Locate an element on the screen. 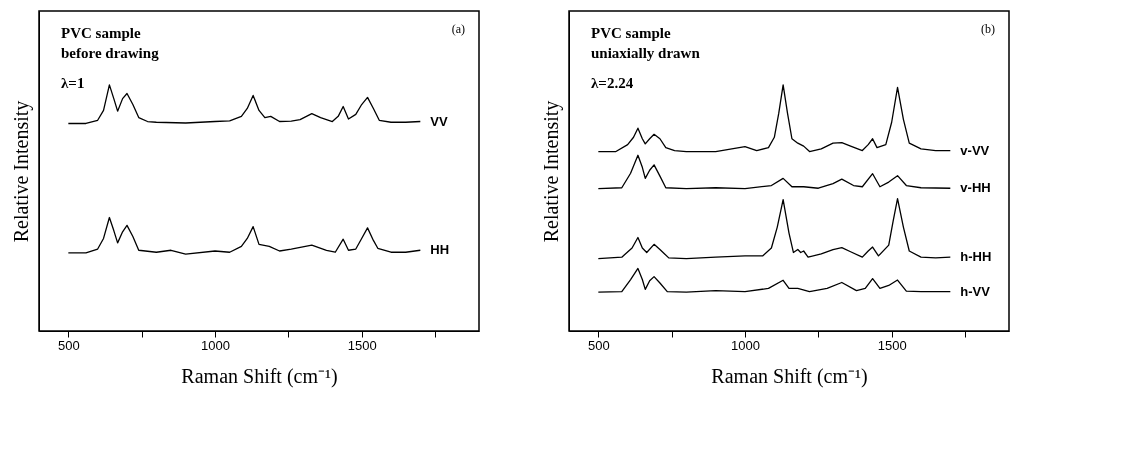 Image resolution: width=1146 pixels, height=450 pixels. series-label: h-HH is located at coordinates (976, 257).